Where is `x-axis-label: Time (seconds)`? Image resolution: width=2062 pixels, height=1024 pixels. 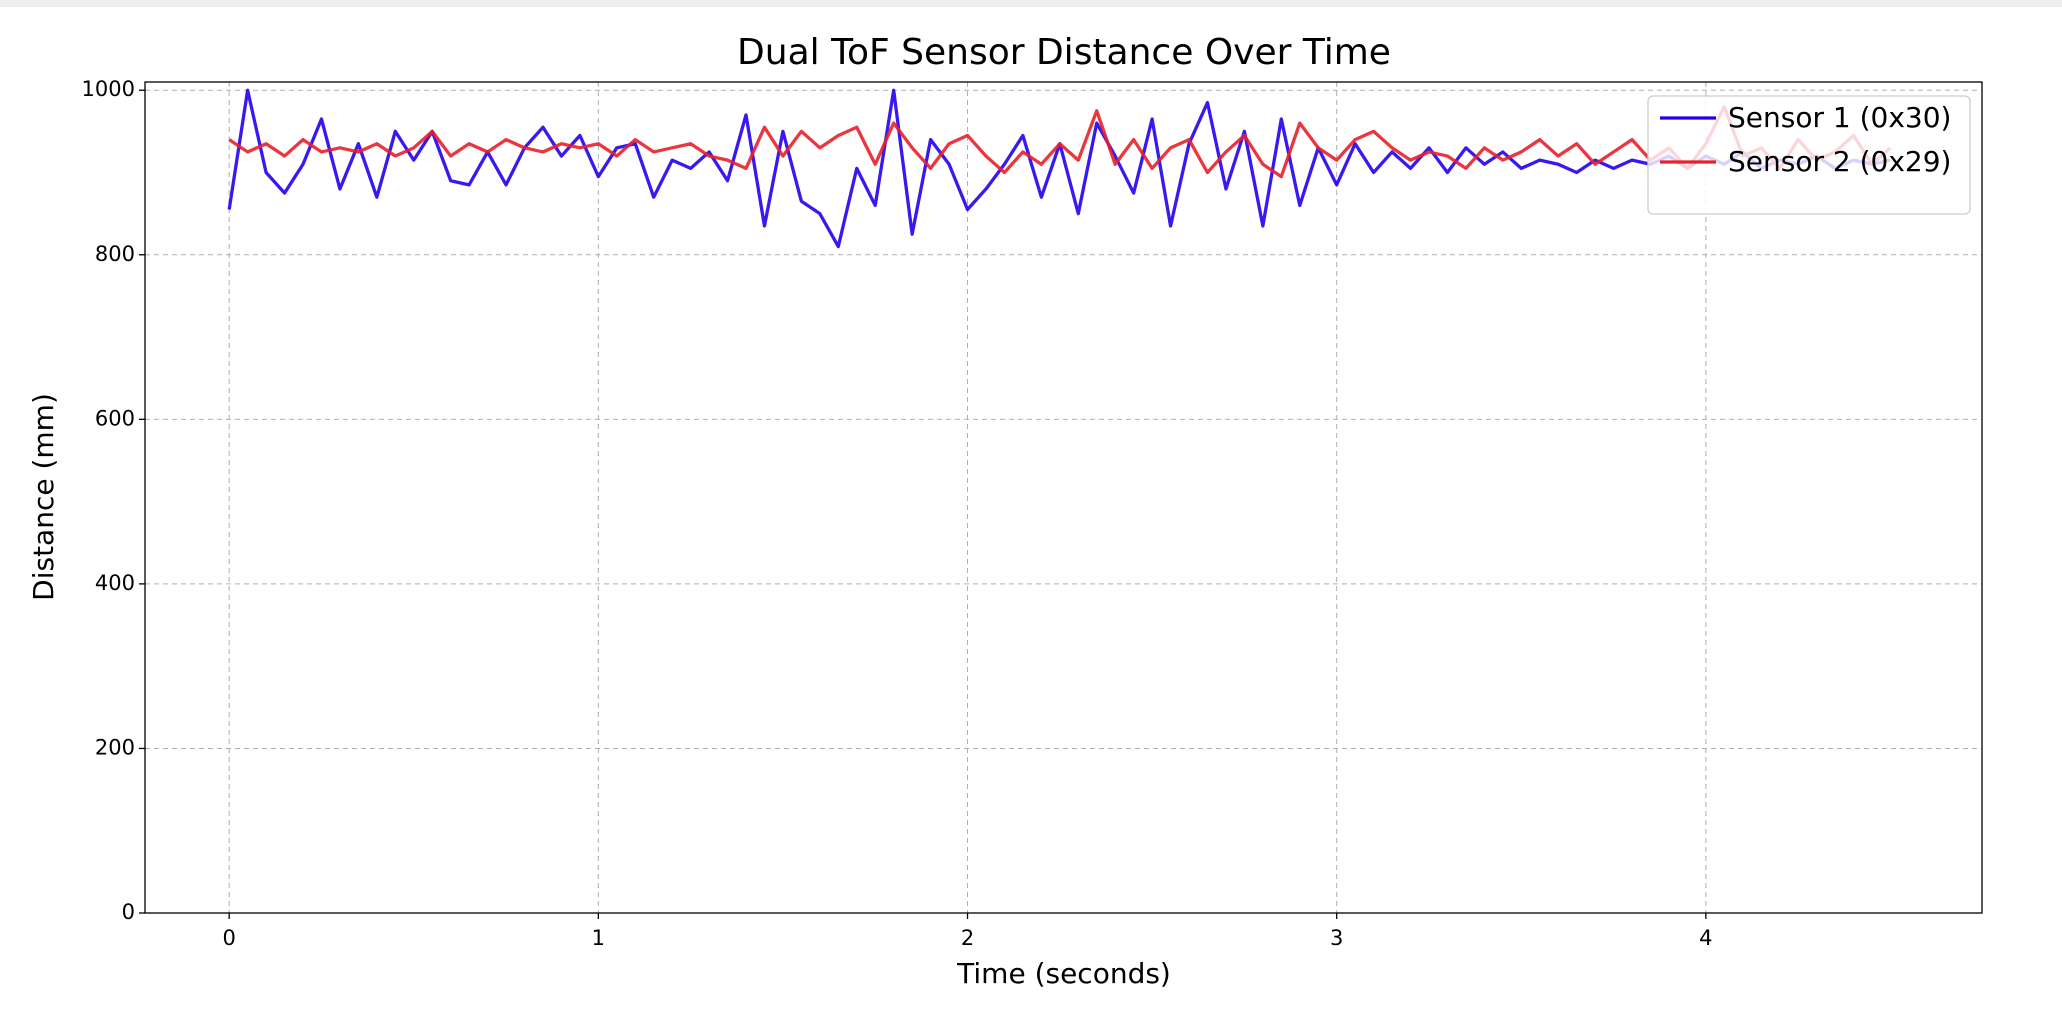
x-axis-label: Time (seconds) is located at coordinates (1063, 973).